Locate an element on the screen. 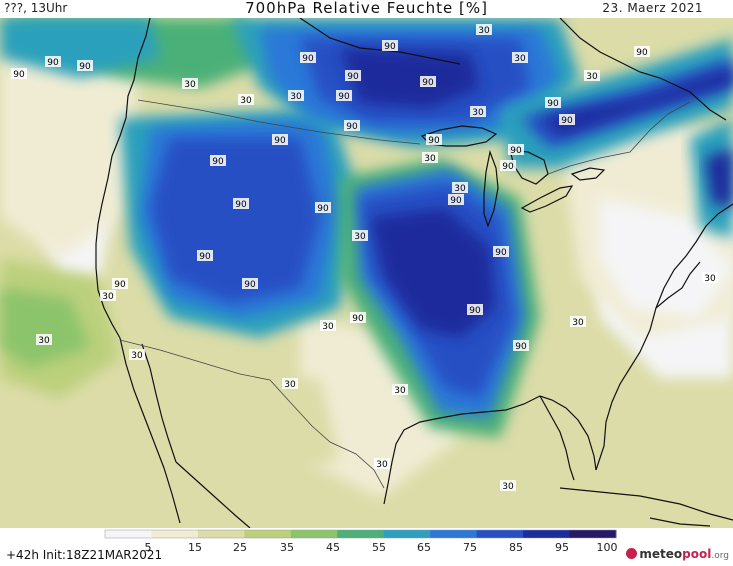 The width and height of the screenshot is (733, 566). colorbar-tick-label: 15 is located at coordinates (195, 547).